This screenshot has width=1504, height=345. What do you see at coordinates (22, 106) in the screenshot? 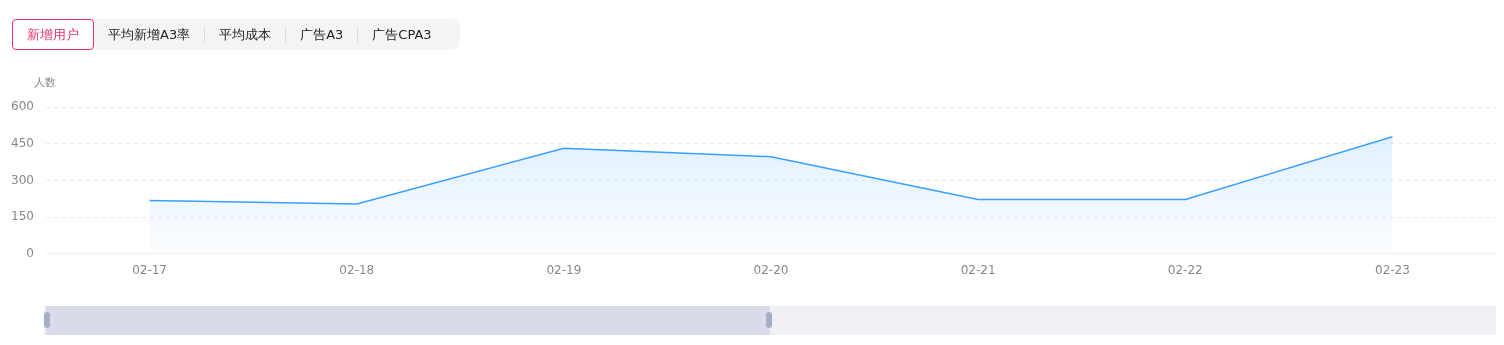
I see `y-tick-label: 600` at bounding box center [22, 106].